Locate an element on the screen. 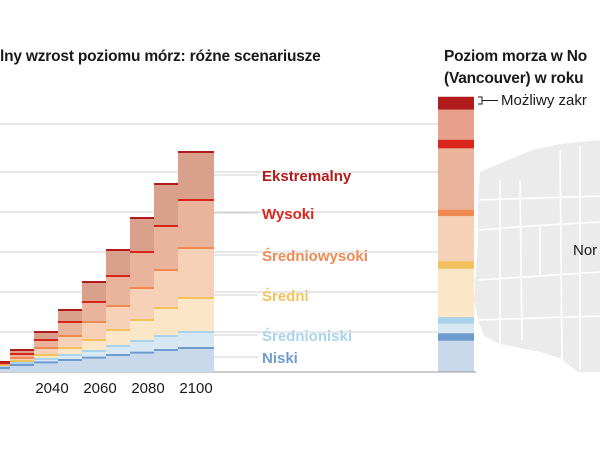 This screenshot has width=600, height=450. range-bracket is located at coordinates (488, 100).